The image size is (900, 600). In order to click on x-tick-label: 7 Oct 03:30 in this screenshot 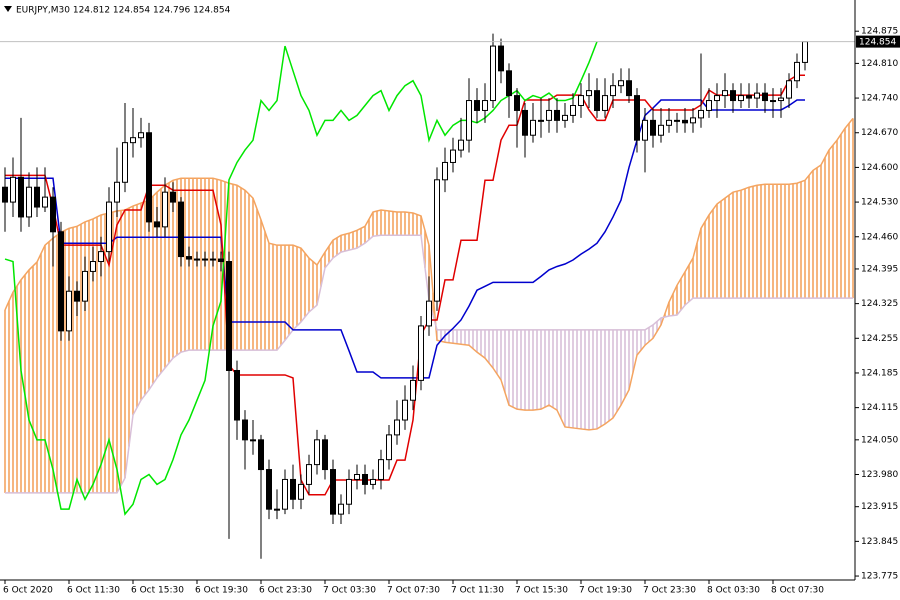, I will do `click(349, 591)`.